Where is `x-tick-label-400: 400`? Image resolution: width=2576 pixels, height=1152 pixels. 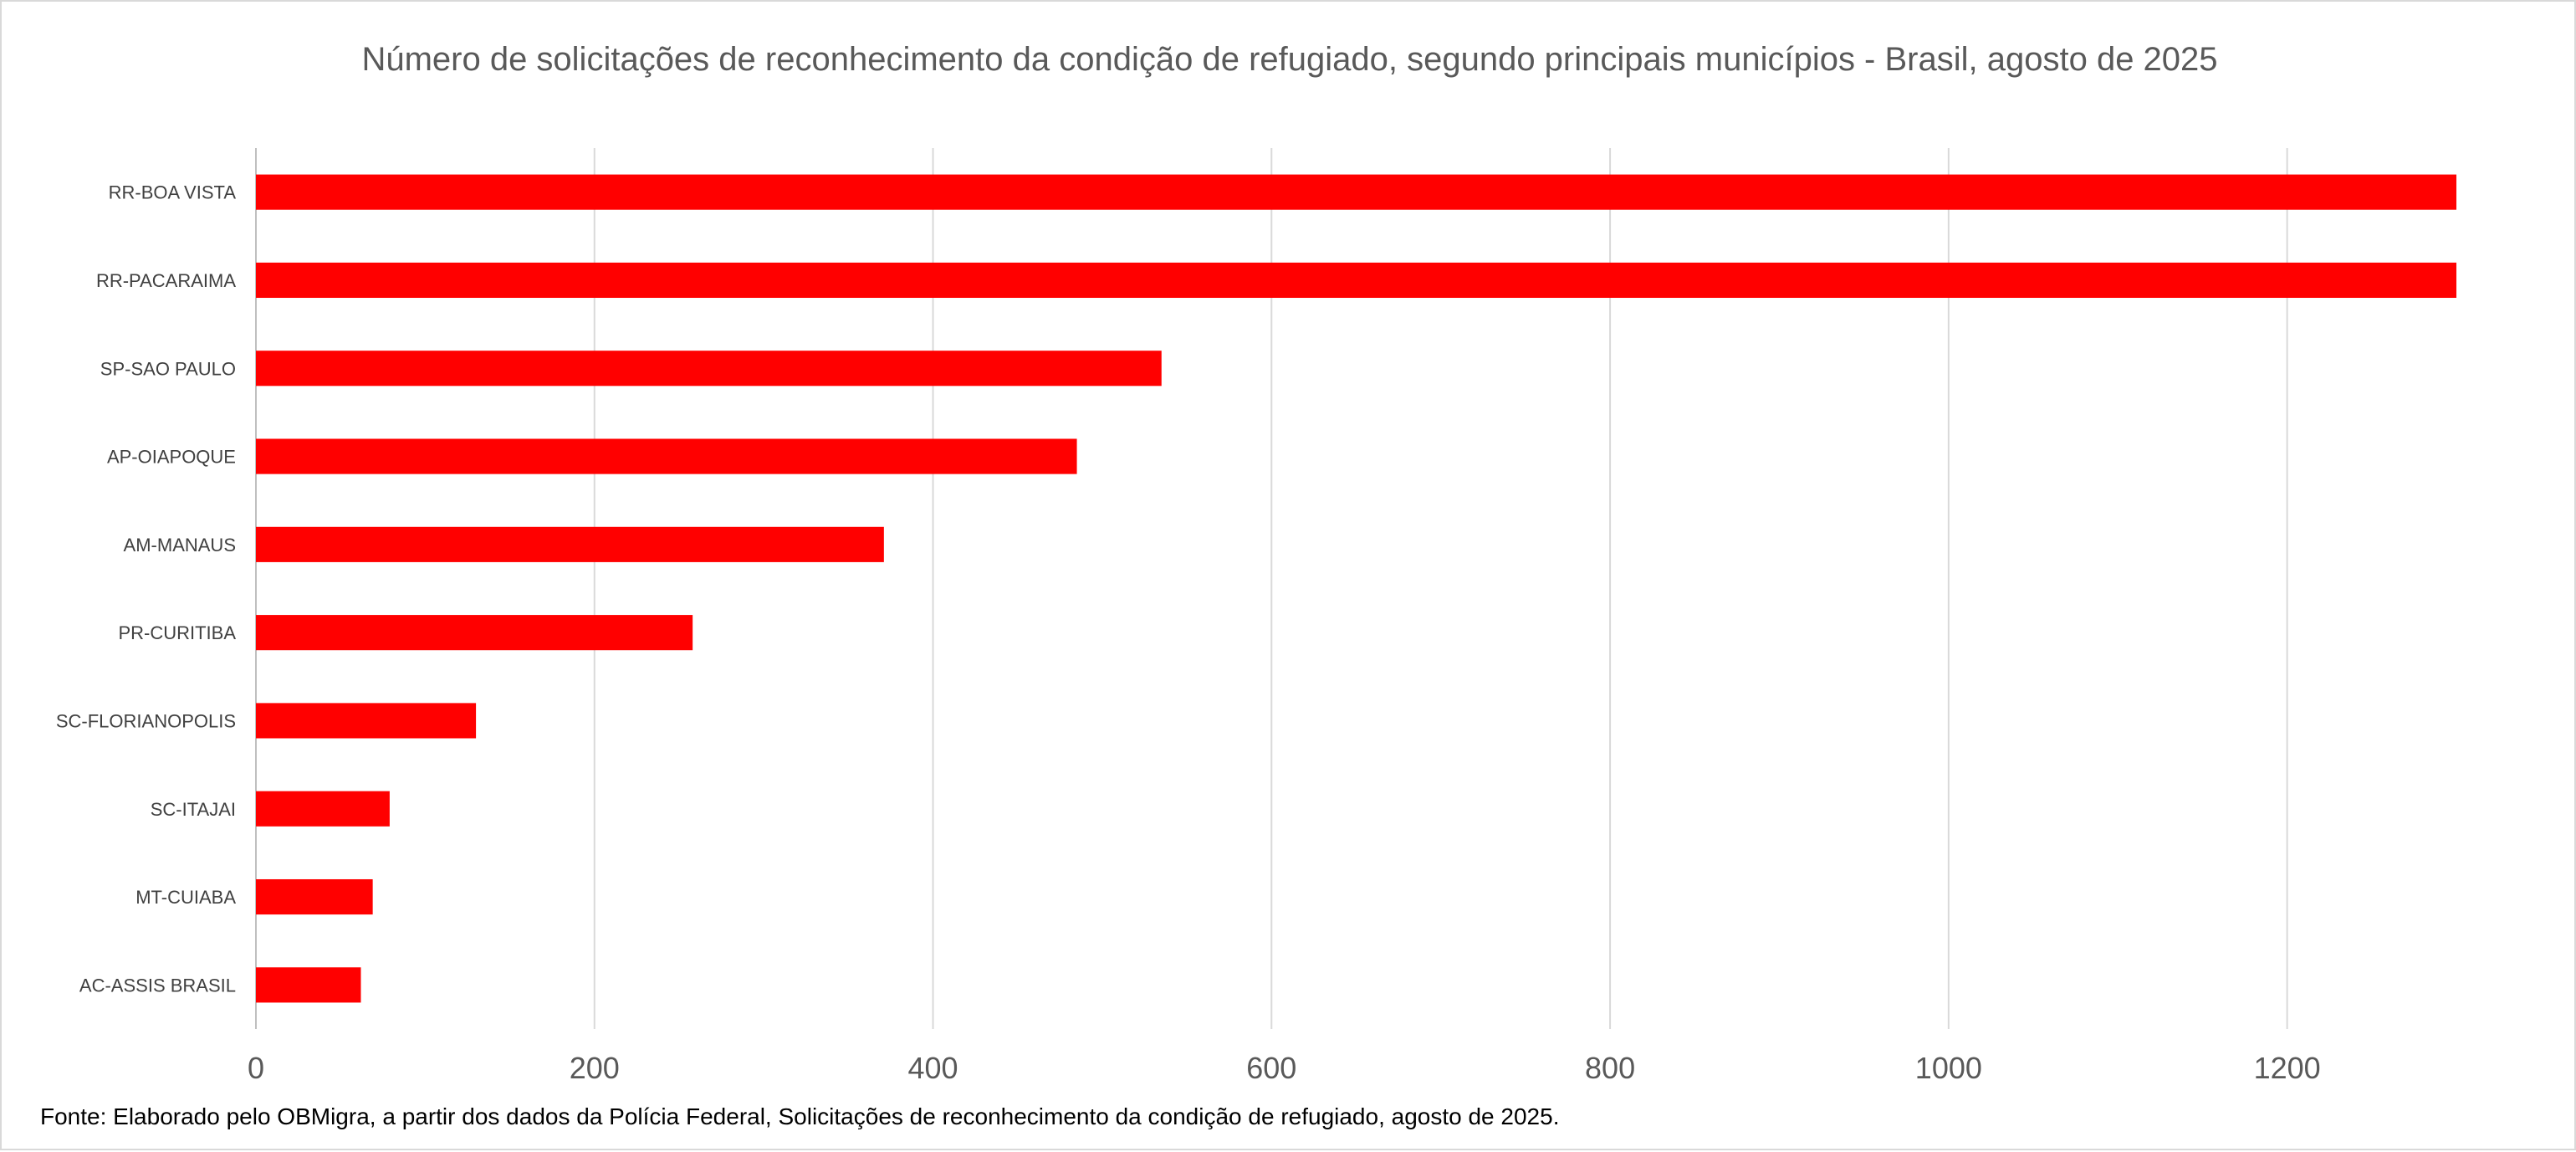
x-tick-label-400: 400 is located at coordinates (932, 1068).